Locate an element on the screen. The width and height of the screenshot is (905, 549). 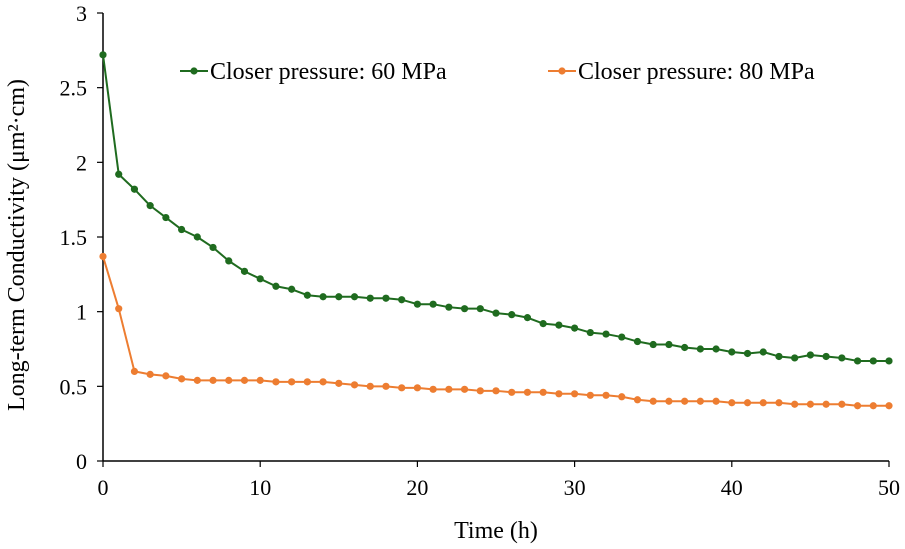
legend-label: Closer pressure: 80 MPa is located at coordinates (696, 72).